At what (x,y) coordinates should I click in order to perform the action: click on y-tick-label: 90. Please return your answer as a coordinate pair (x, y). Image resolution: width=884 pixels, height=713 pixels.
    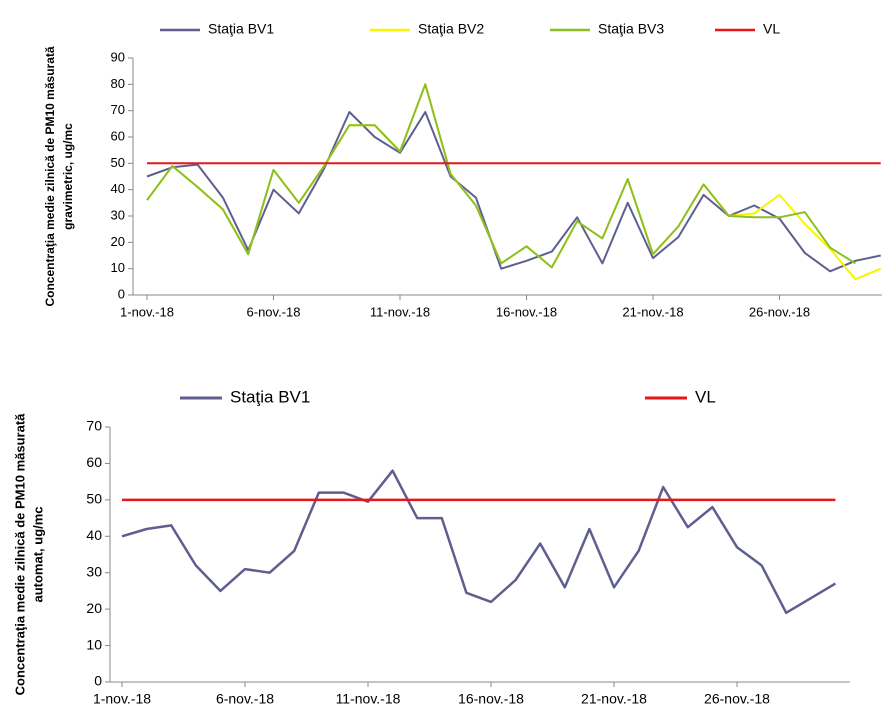
    Looking at the image, I should click on (118, 56).